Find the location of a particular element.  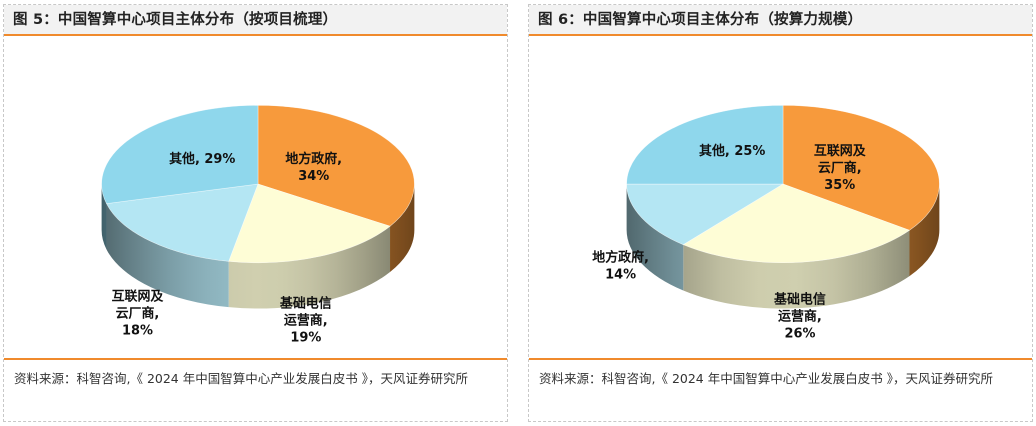

pie-labels: 互联网及云厂商, 35% 基础电信运营商, 26% 地方政府, 14% 其他, 25% is located at coordinates (728, 242).